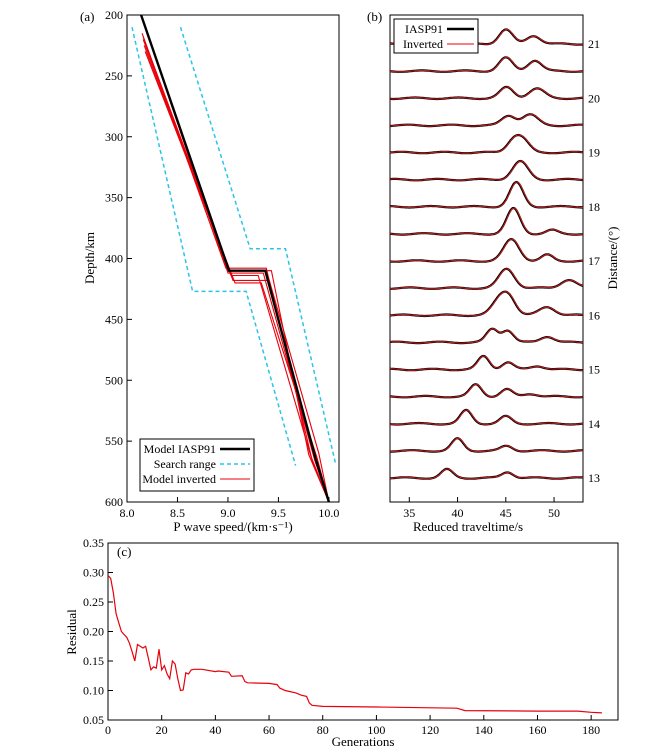  What do you see at coordinates (537, 730) in the screenshot?
I see `panel-c-x-tick-label: 160` at bounding box center [537, 730].